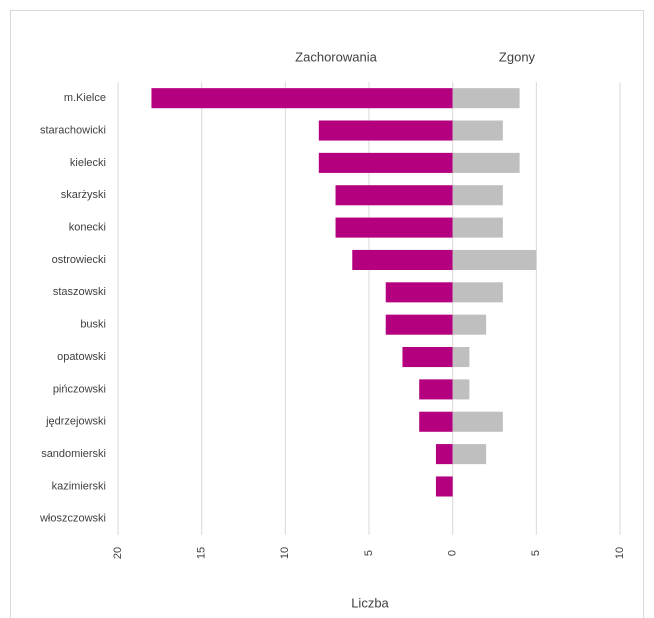 The height and width of the screenshot is (618, 654). I want to click on y-tick-label: buski, so click(93, 325).